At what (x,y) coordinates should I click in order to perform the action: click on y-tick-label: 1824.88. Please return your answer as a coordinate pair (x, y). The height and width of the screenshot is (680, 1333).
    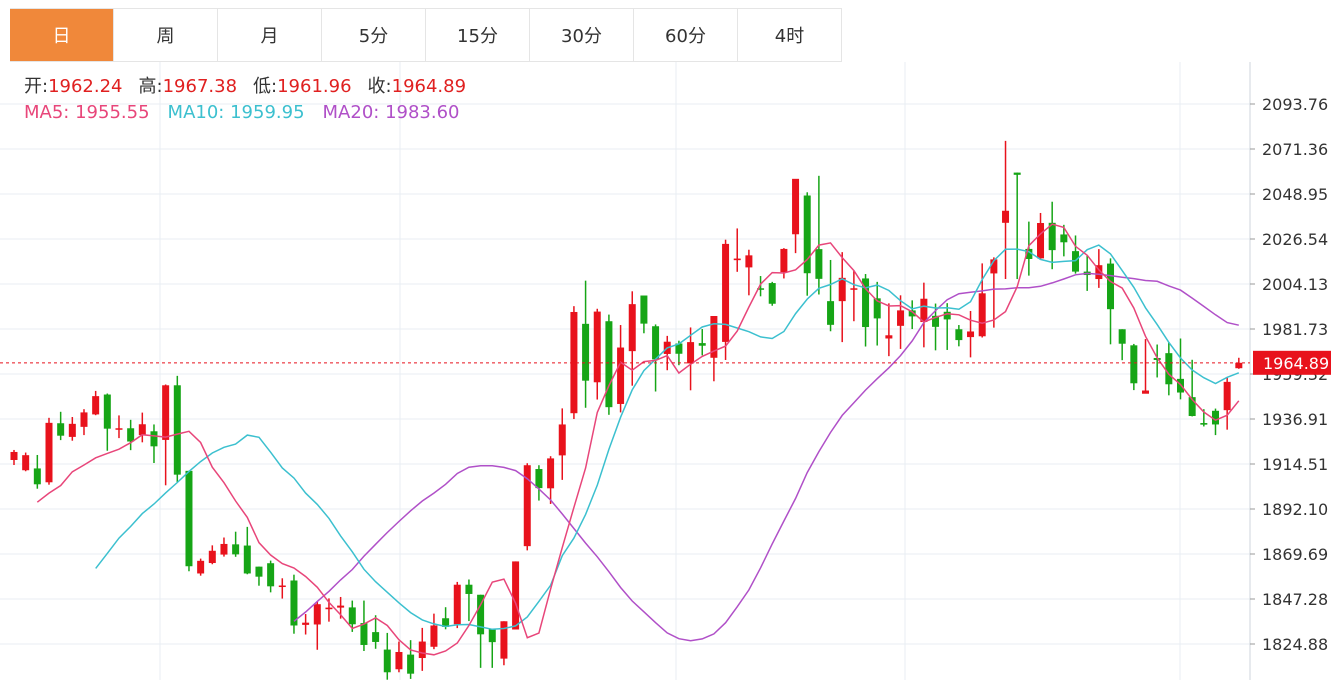
    Looking at the image, I should click on (1295, 644).